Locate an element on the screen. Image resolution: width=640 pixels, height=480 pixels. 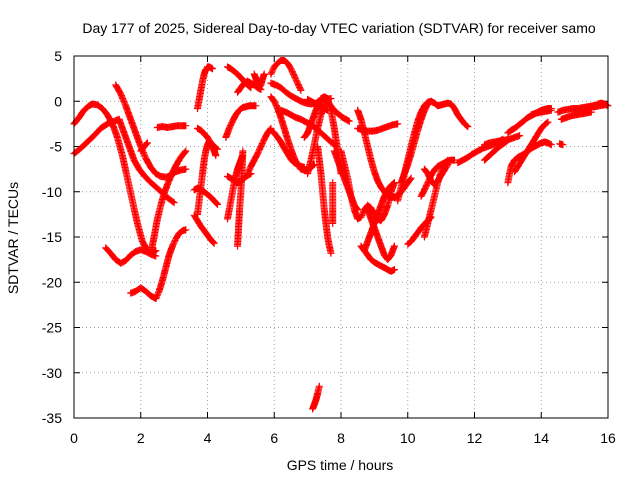
series-s58 is located at coordinates (561, 144).